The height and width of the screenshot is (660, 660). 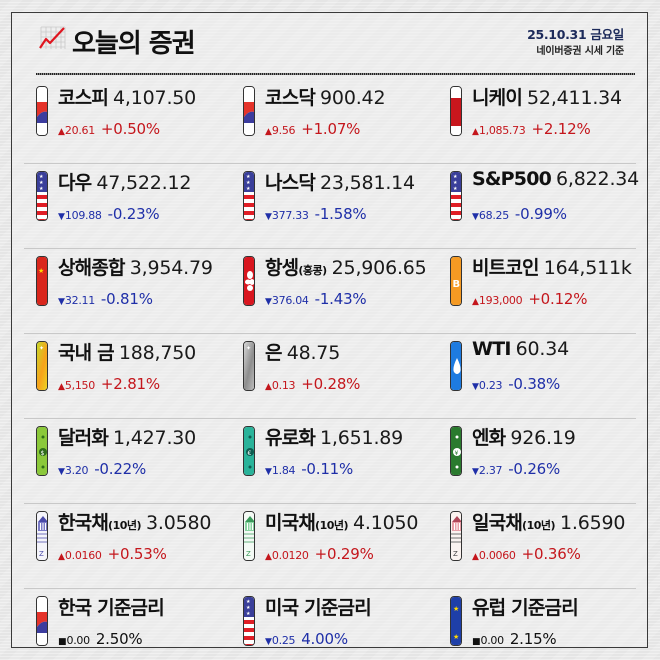 What do you see at coordinates (506, 268) in the screenshot?
I see `quote-label: 비트코인` at bounding box center [506, 268].